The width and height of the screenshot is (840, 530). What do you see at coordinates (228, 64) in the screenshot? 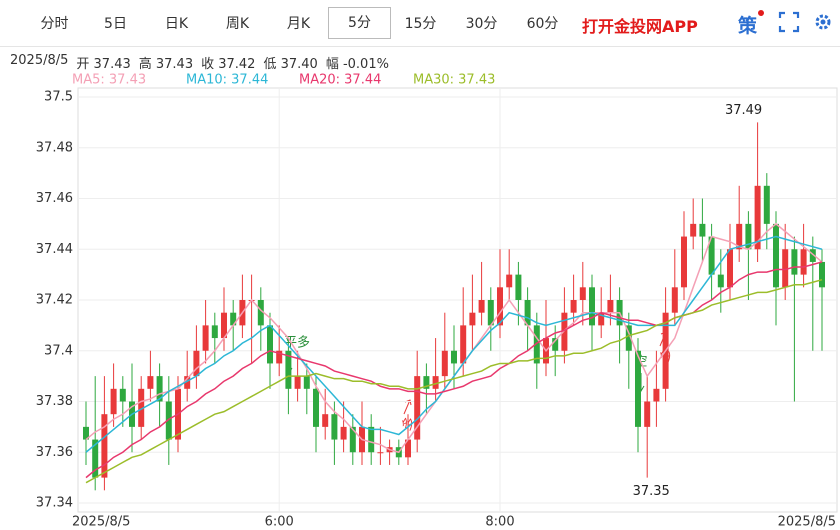
I see `info-item: 收 37.42` at bounding box center [228, 64].